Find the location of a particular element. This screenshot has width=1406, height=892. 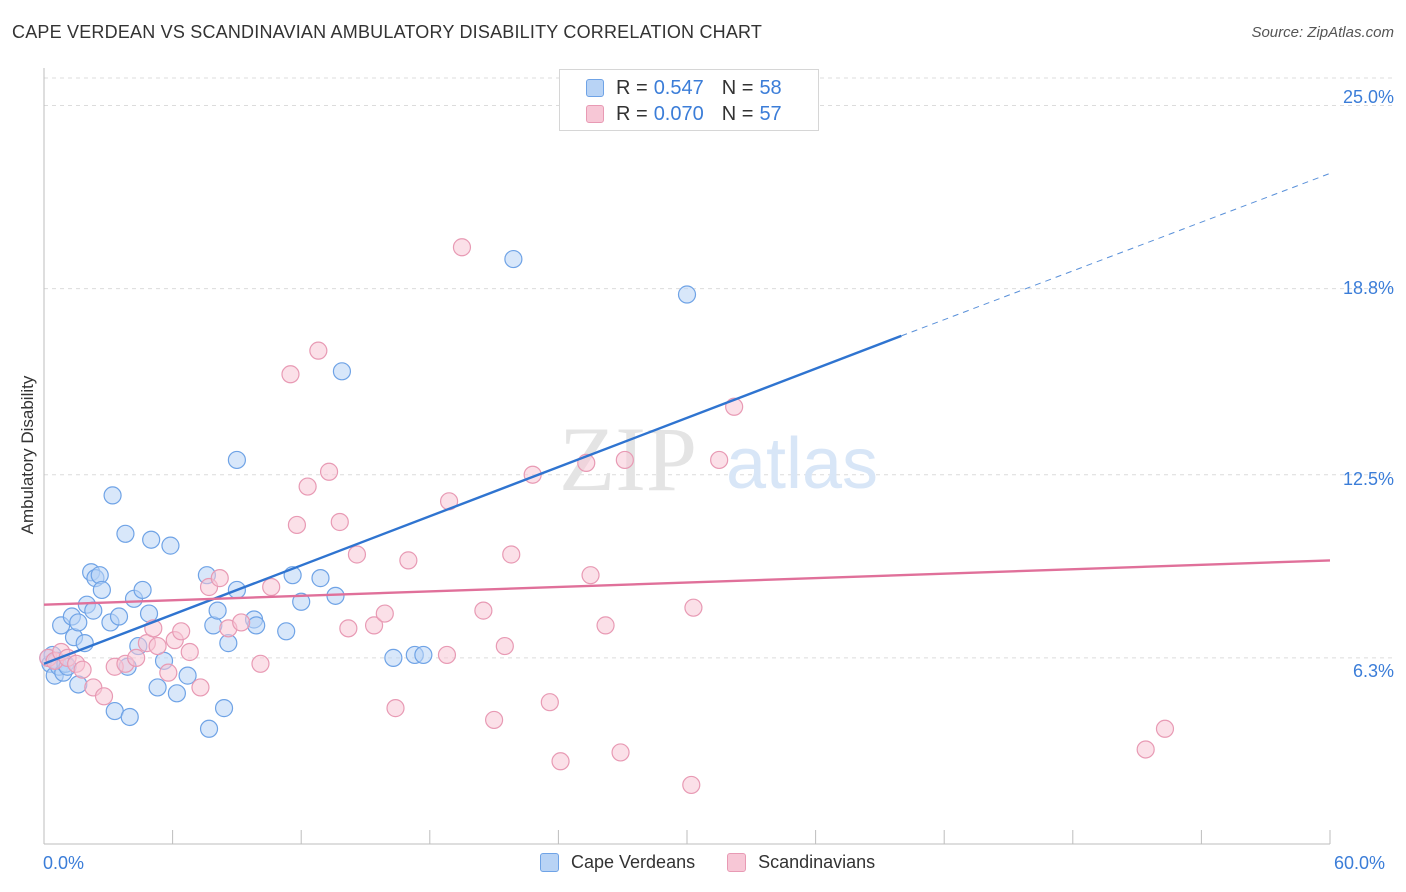

legend-row-cape-verdeans: R = 0.547 N = 58 is located at coordinates (684, 88).